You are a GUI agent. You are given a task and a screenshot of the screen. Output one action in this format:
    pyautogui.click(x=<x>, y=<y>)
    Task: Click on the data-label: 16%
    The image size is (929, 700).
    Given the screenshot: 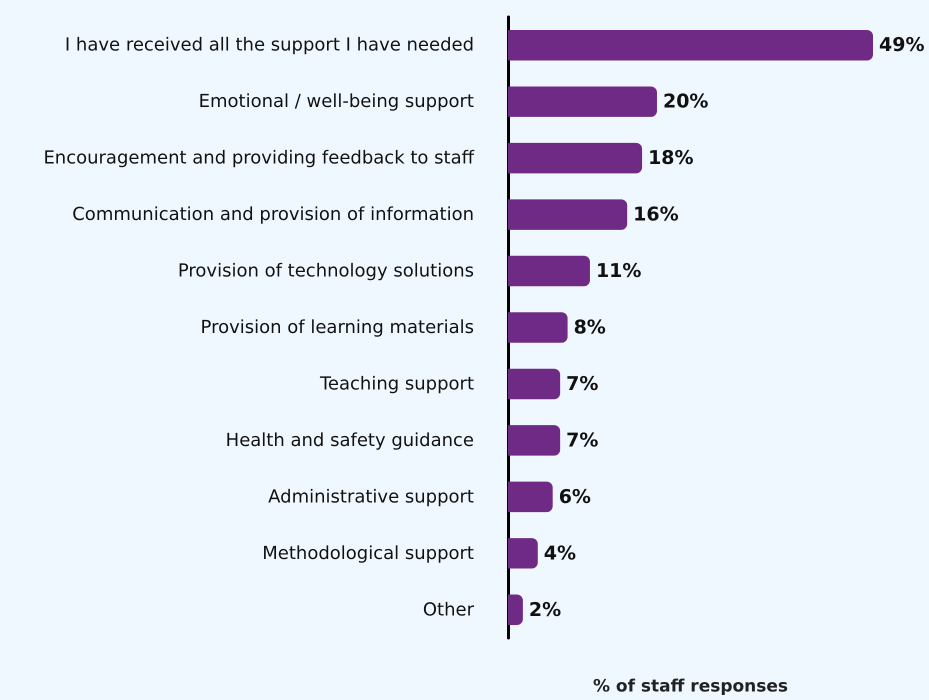 What is the action you would take?
    pyautogui.click(x=656, y=215)
    